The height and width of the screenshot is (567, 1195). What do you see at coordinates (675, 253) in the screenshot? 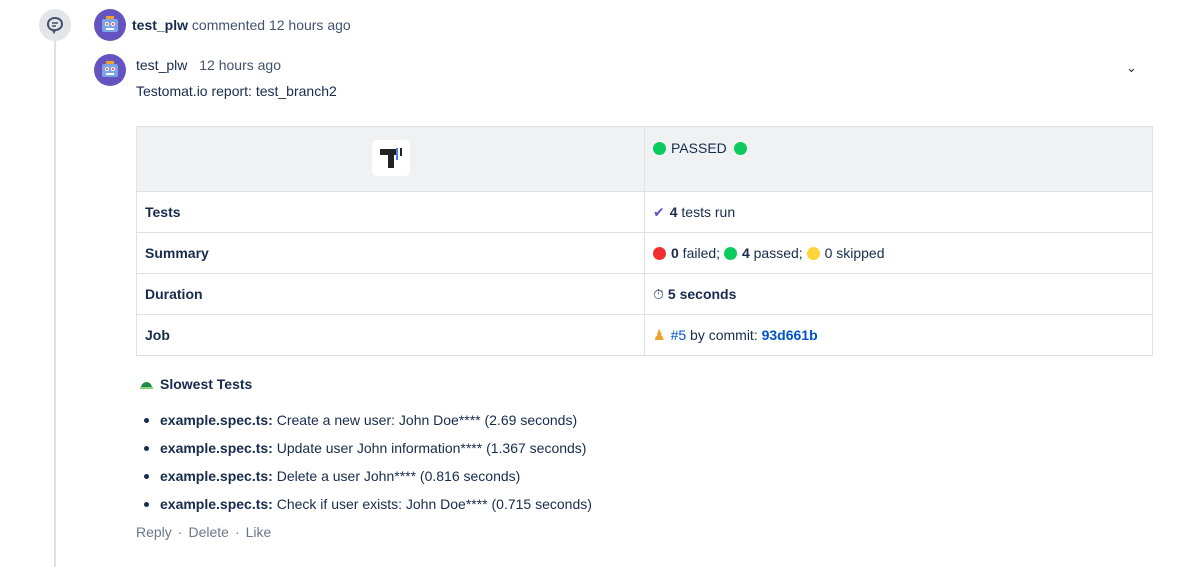
I see `failed-count: 0` at bounding box center [675, 253].